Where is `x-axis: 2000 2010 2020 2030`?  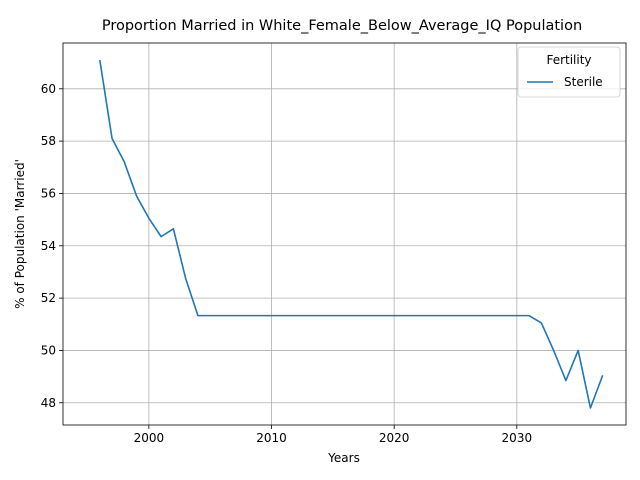 x-axis: 2000 2010 2020 2030 is located at coordinates (333, 435).